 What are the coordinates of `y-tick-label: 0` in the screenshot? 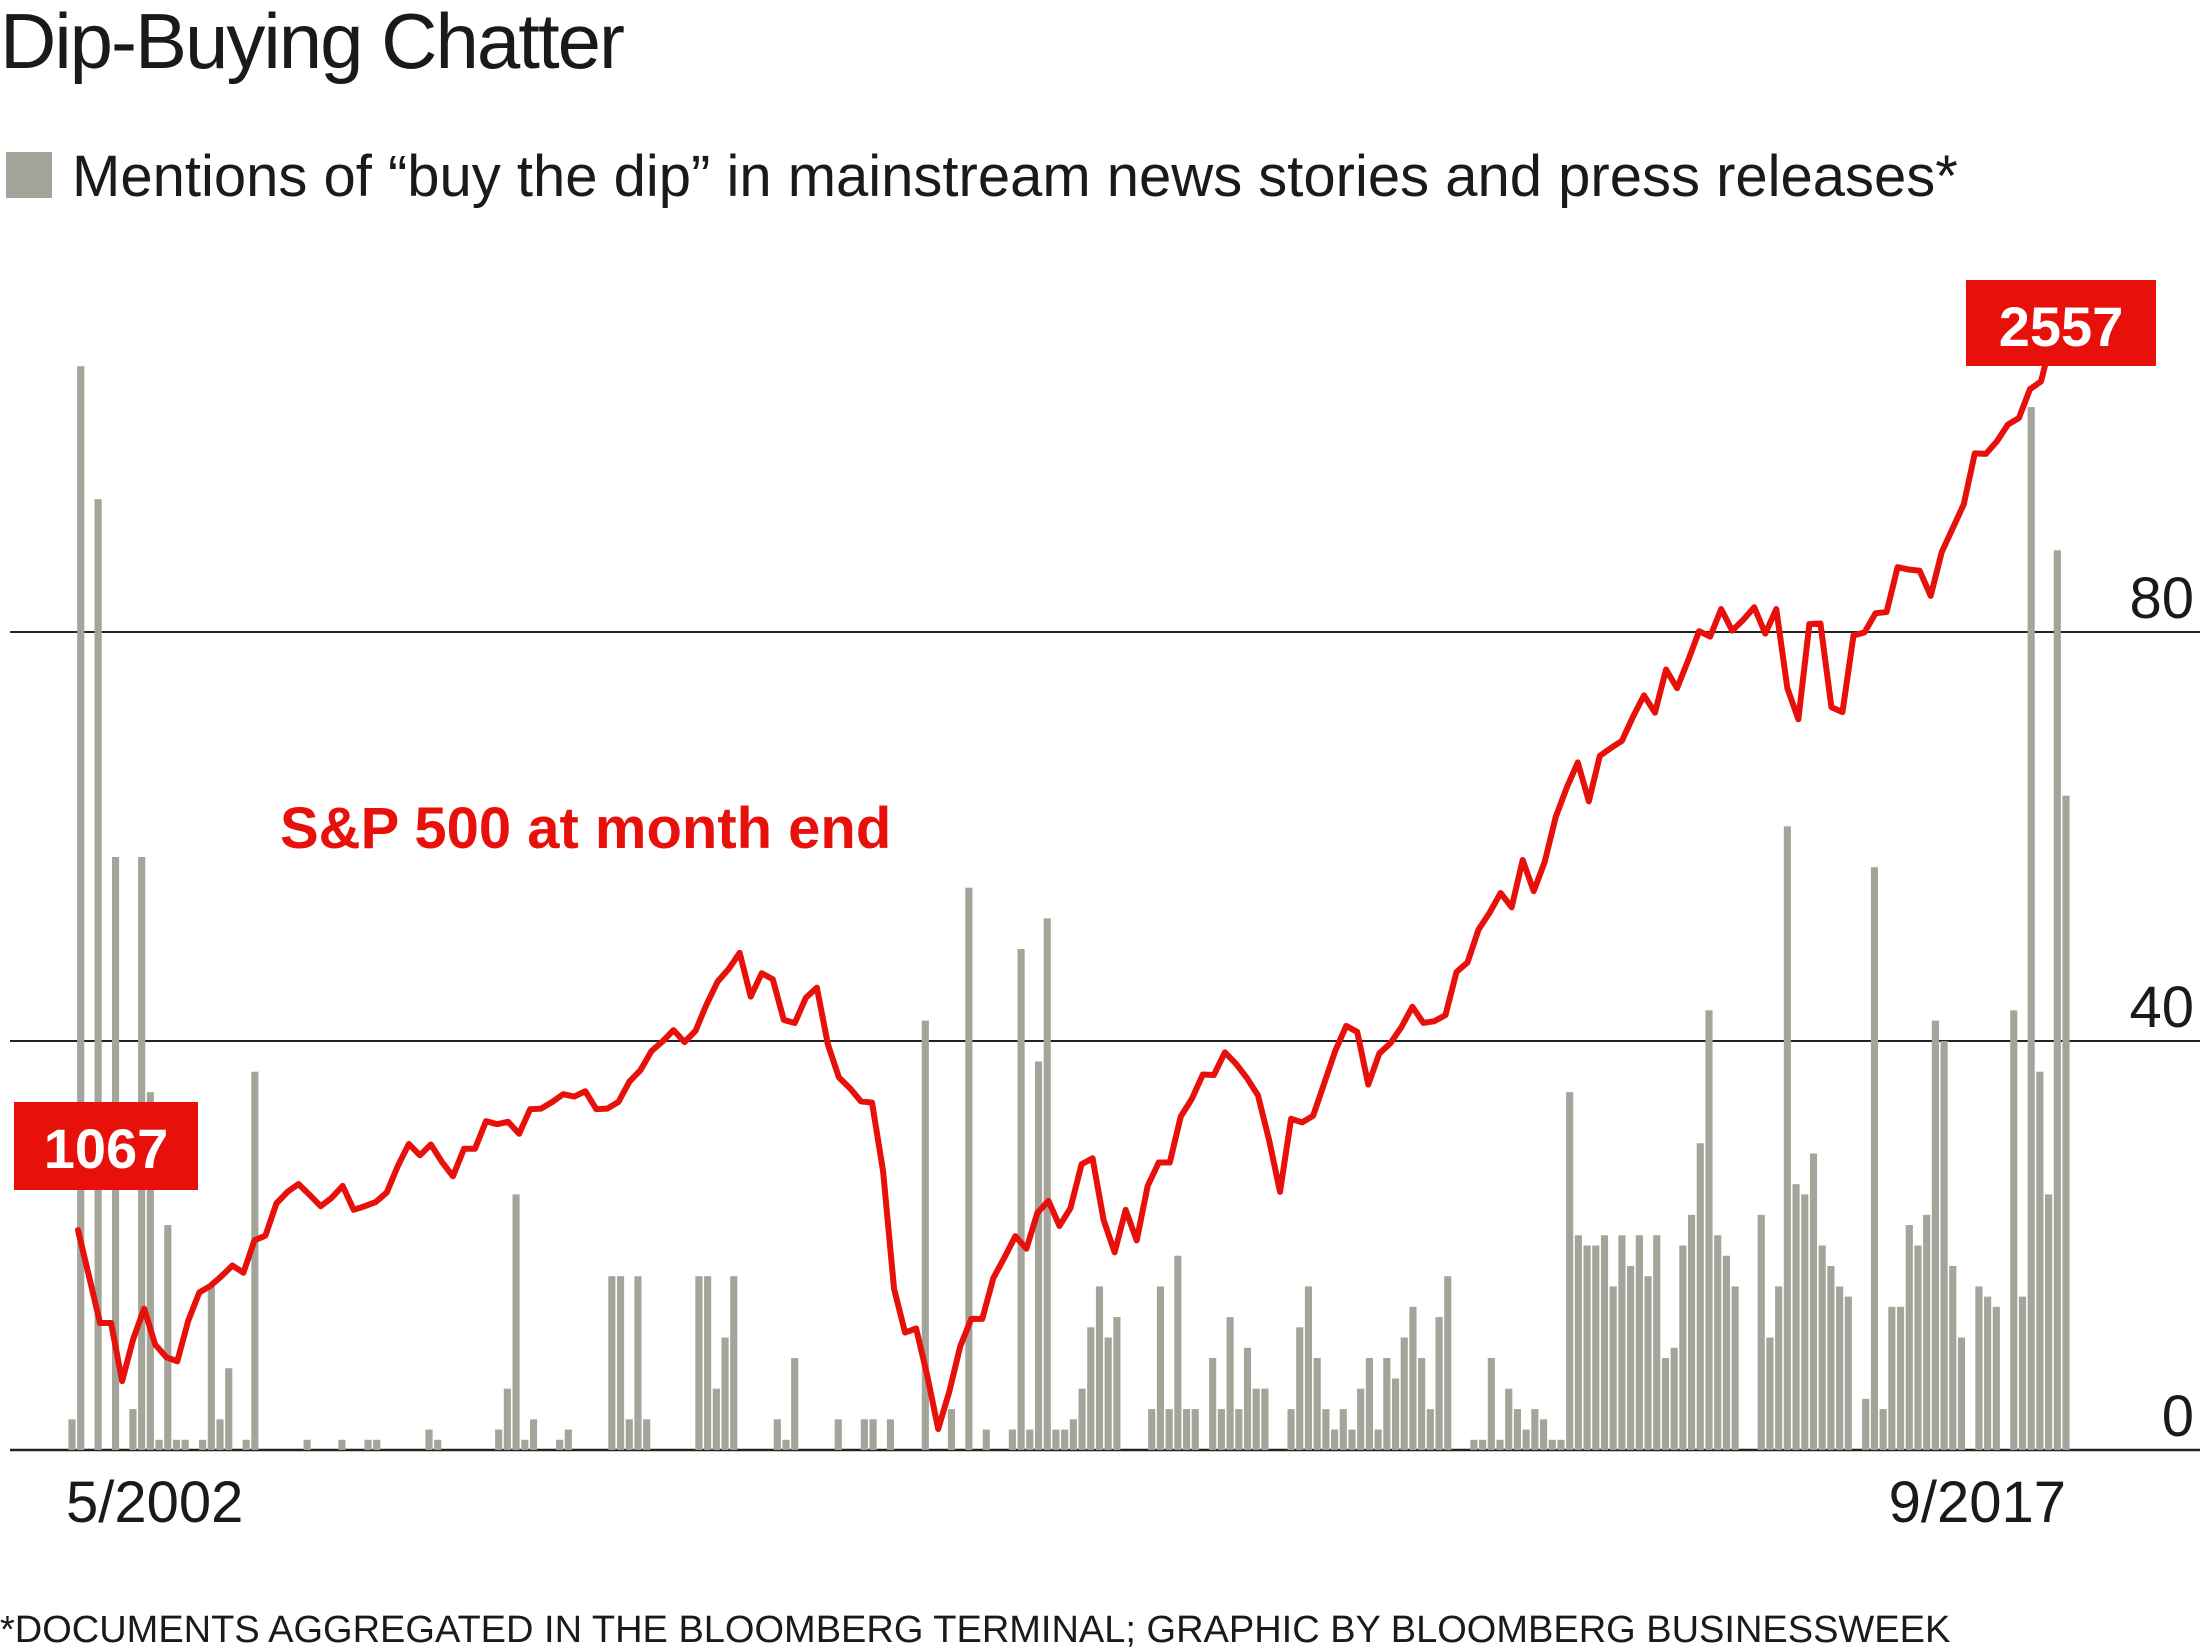 It's located at (2178, 1416).